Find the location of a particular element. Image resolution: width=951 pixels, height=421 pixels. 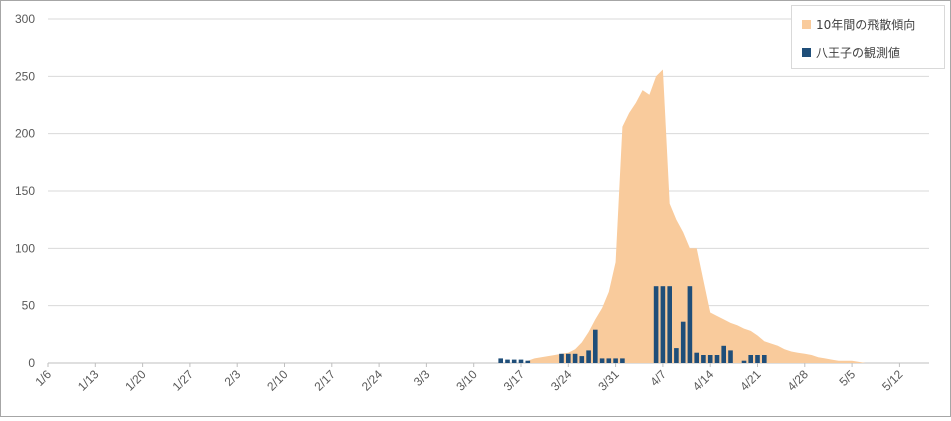

x-tick-label: 1/13 is located at coordinates (88, 380).